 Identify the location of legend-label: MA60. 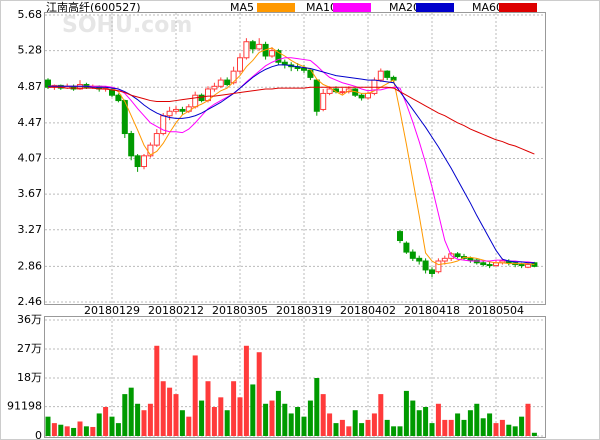
(487, 7).